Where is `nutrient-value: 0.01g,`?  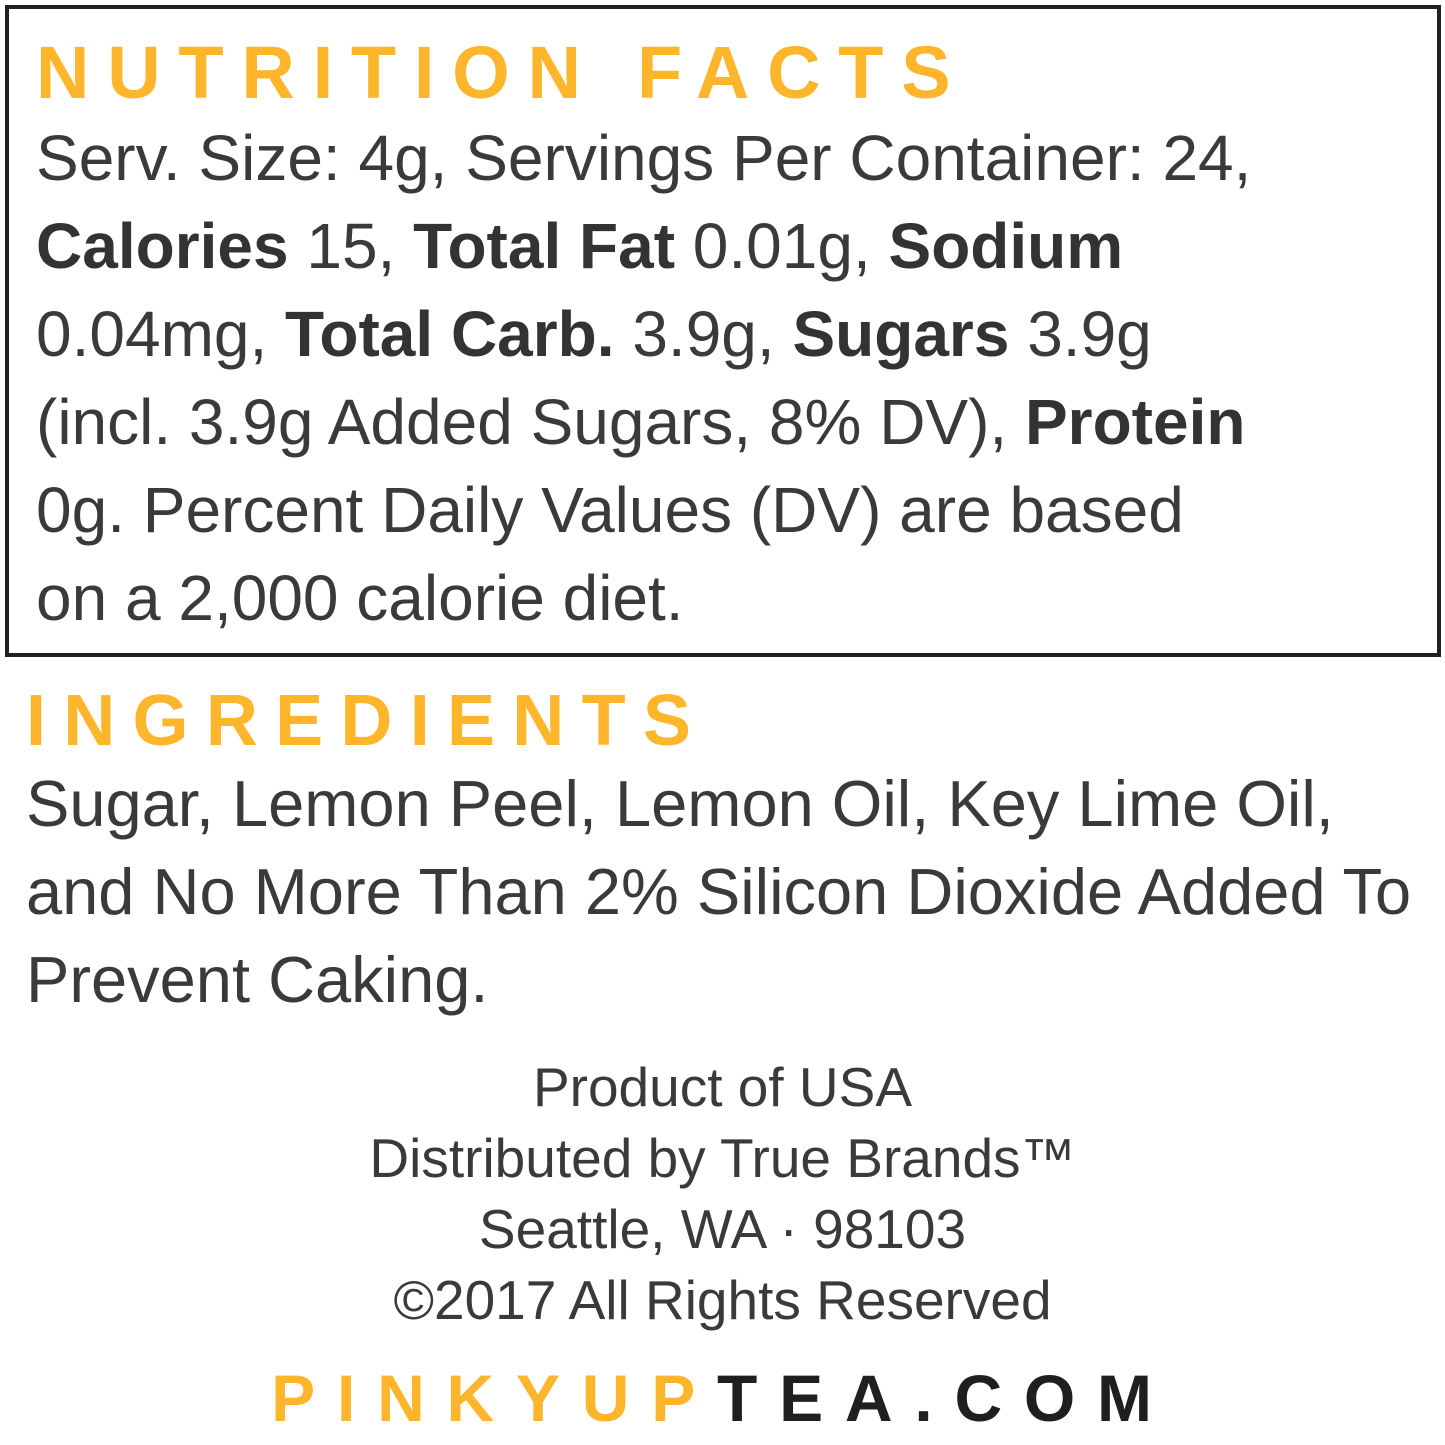
nutrient-value: 0.01g, is located at coordinates (782, 246).